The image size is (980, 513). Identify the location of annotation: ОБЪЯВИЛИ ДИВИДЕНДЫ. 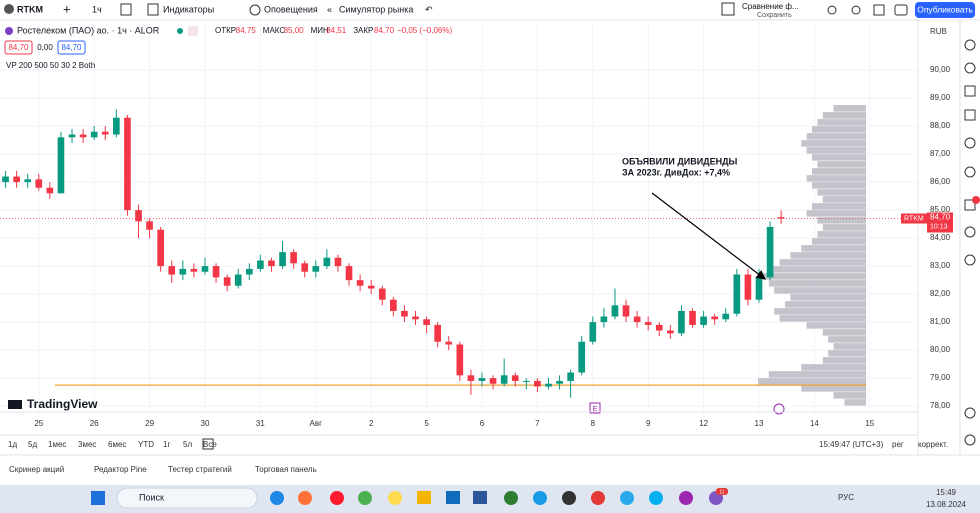
(680, 161).